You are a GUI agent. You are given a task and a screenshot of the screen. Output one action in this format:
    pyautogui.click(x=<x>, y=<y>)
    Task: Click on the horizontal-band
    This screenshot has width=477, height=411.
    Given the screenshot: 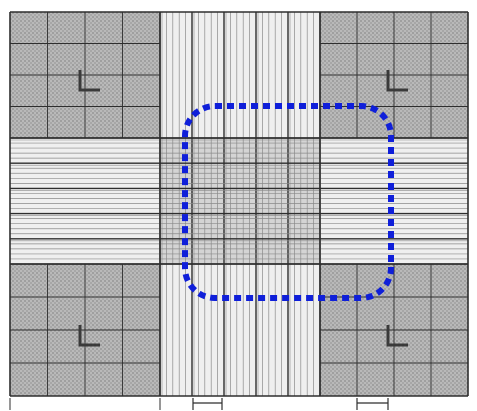 What is the action you would take?
    pyautogui.click(x=85, y=201)
    